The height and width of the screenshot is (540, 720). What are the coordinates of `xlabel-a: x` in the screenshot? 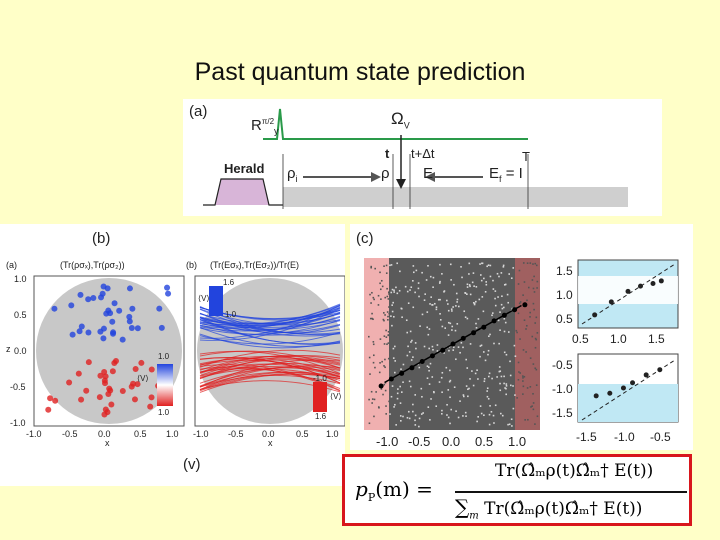 It's located at (107, 443).